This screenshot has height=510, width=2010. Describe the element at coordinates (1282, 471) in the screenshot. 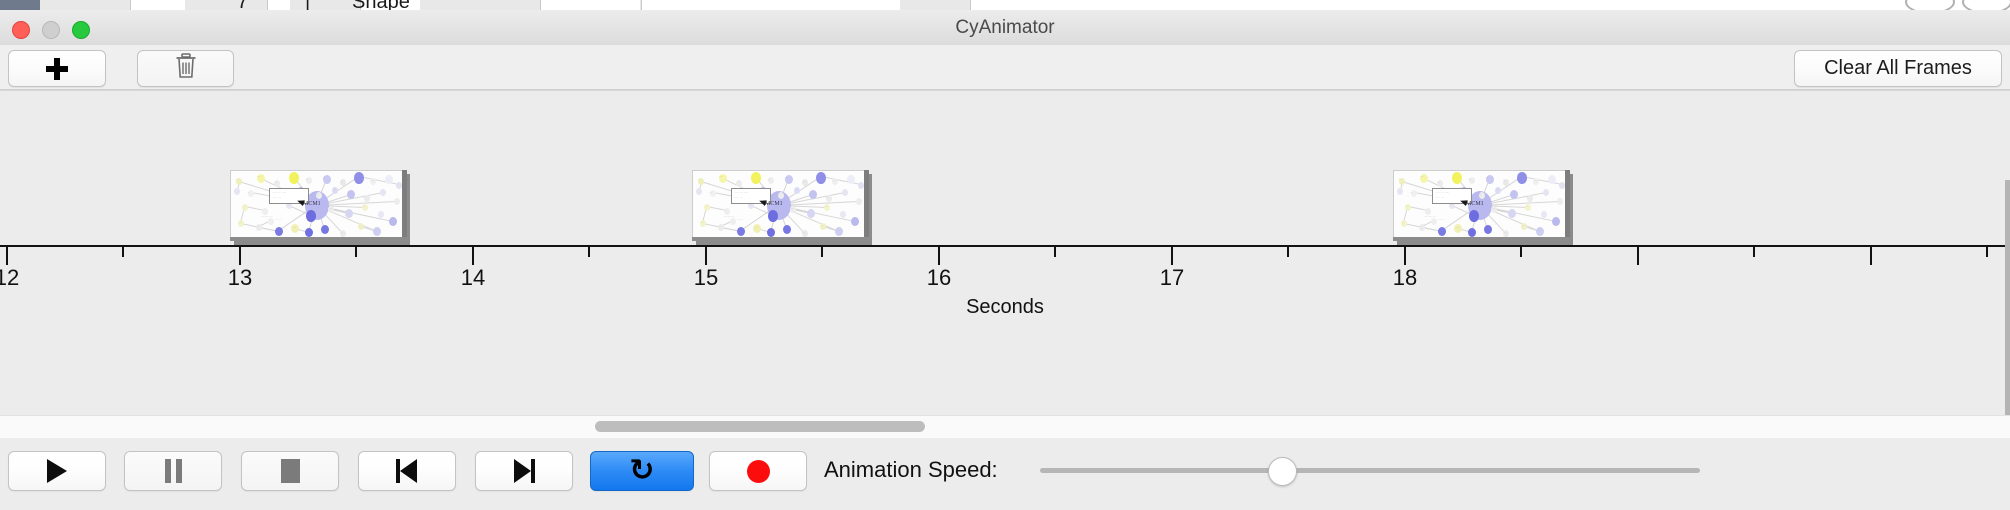

I see `slider-thumb` at that location.